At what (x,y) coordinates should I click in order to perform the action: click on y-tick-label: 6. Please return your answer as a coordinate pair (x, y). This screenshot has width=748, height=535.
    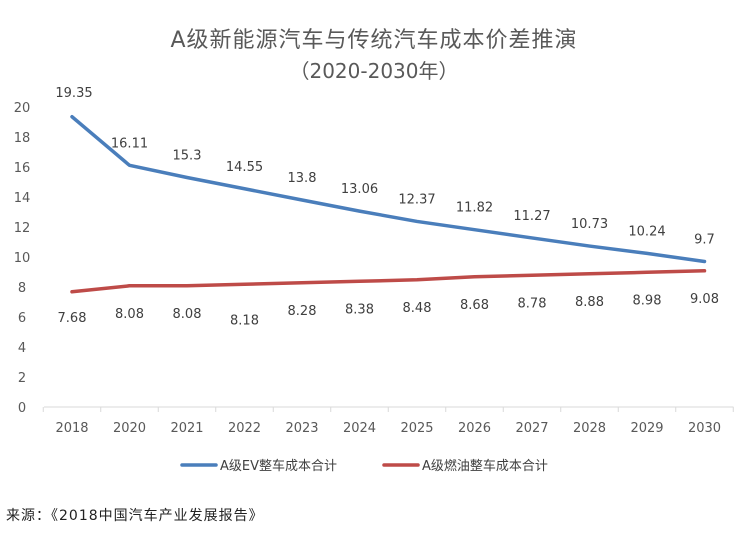
    Looking at the image, I should click on (22, 318).